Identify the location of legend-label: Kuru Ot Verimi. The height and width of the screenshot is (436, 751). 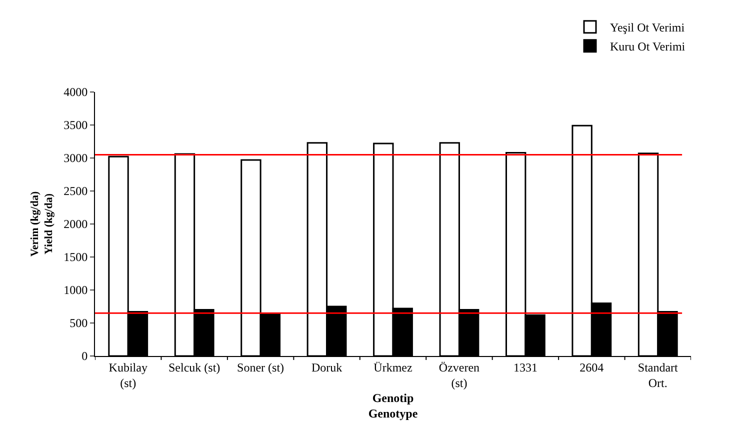
(648, 47).